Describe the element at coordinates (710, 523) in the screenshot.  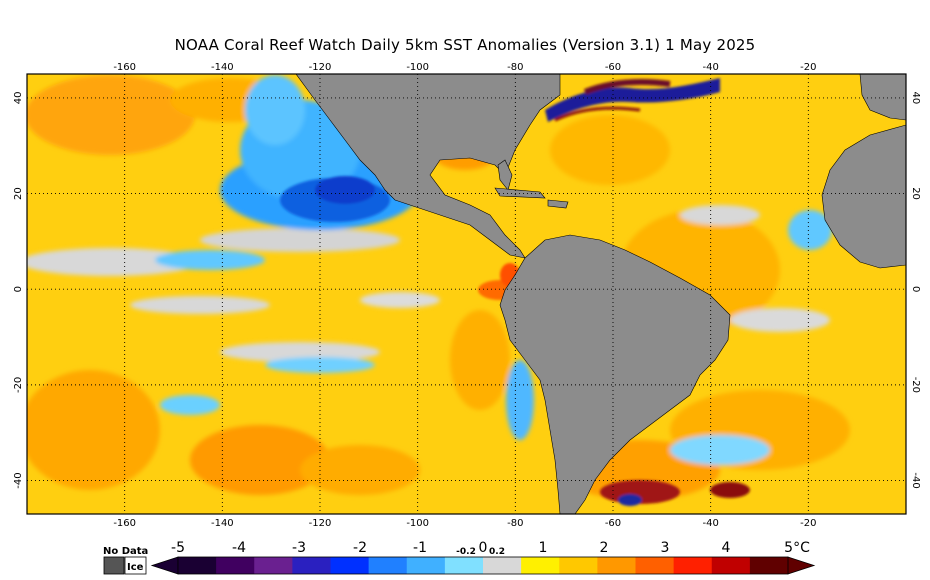
I see `lon-tick-bottom: -40` at that location.